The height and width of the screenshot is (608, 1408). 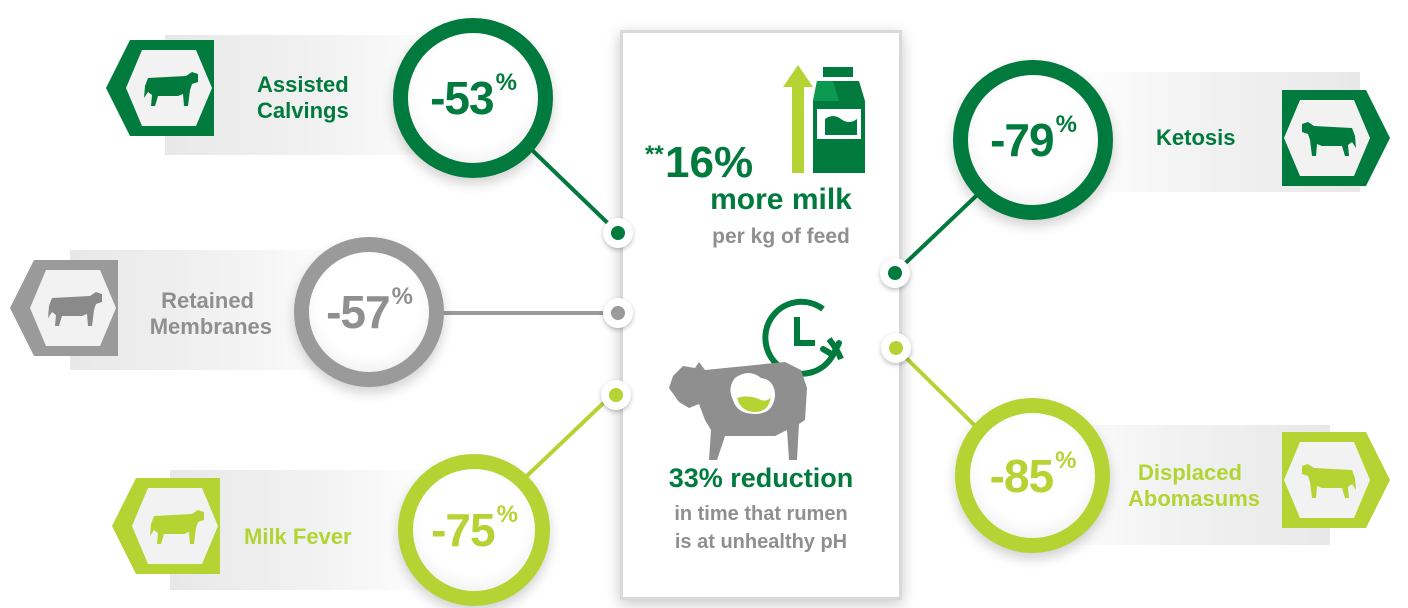 What do you see at coordinates (1196, 137) in the screenshot?
I see `label-ketosis: Ketosis` at bounding box center [1196, 137].